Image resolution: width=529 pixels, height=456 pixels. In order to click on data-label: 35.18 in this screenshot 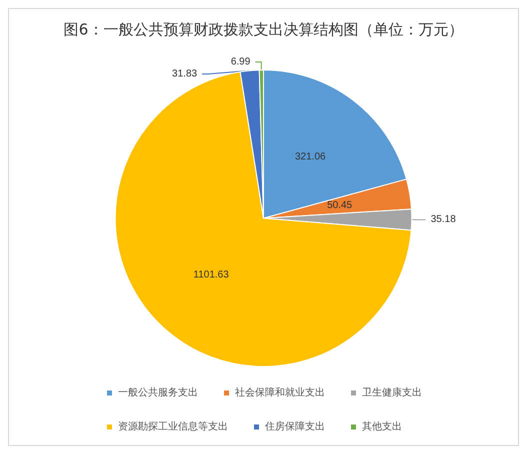, I will do `click(443, 220)`.